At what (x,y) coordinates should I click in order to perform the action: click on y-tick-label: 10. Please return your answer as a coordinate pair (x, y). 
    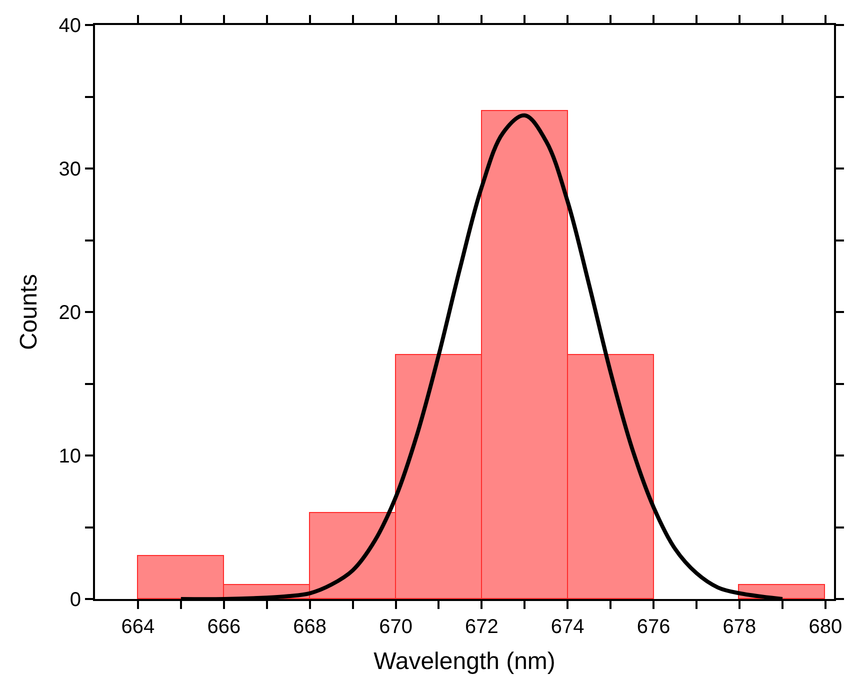
    Looking at the image, I should click on (69, 457).